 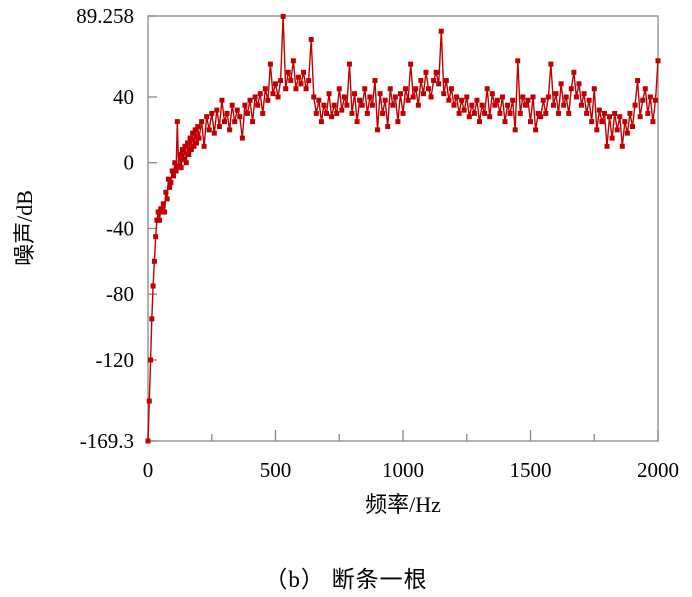 What do you see at coordinates (123, 97) in the screenshot?
I see `y-tick-label: 40` at bounding box center [123, 97].